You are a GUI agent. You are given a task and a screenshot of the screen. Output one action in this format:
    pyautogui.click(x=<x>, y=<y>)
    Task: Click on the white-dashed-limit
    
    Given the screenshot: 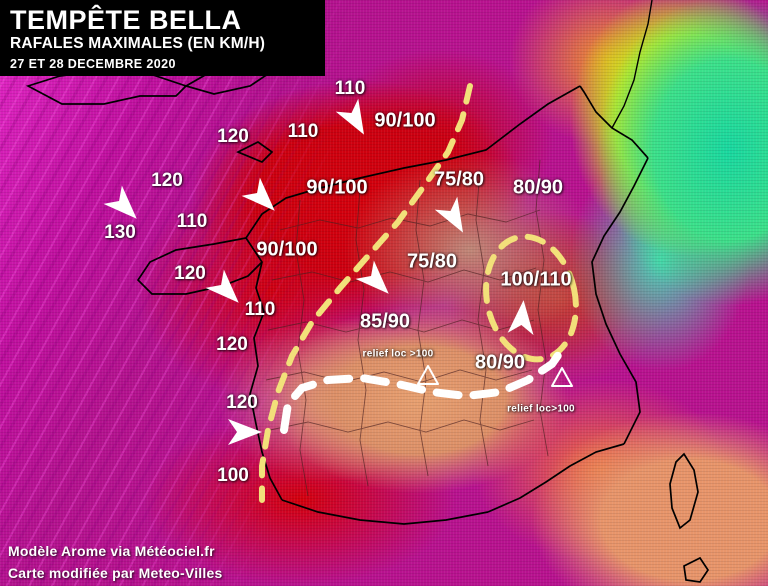 What is the action you would take?
    pyautogui.click(x=425, y=387)
    